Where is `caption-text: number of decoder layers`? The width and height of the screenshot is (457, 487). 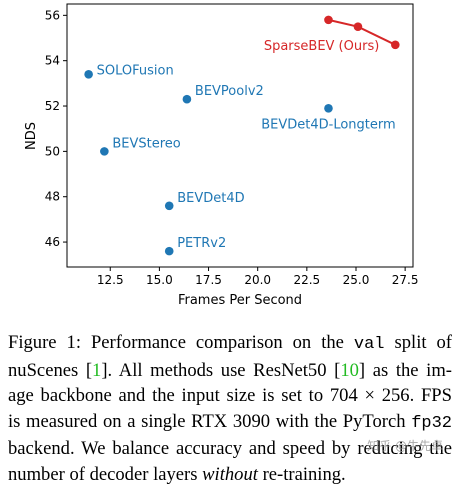
caption-text: number of decoder layers is located at coordinates (105, 474).